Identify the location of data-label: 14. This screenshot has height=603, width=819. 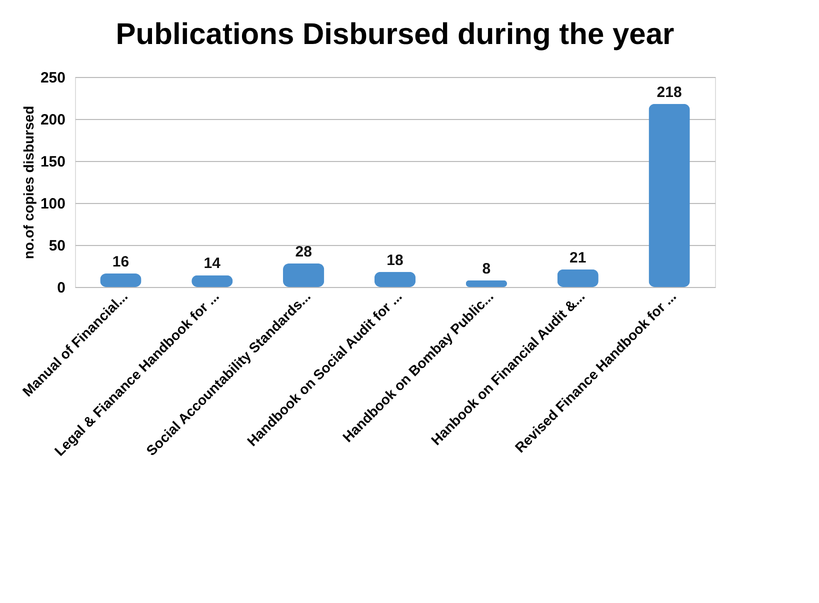
(213, 263).